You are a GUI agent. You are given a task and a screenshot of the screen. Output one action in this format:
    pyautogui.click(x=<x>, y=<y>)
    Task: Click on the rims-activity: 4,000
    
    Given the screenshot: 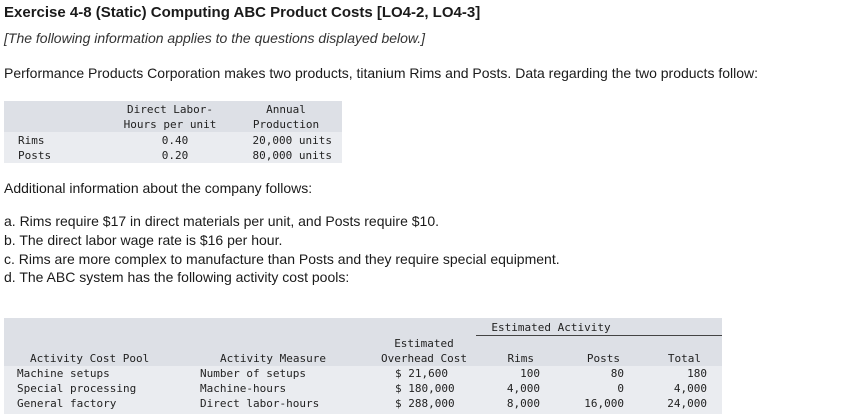 What is the action you would take?
    pyautogui.click(x=523, y=388)
    